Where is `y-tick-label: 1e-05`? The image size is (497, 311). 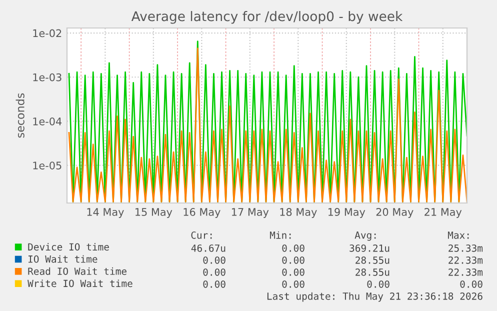 y-tick-label: 1e-05 is located at coordinates (47, 166).